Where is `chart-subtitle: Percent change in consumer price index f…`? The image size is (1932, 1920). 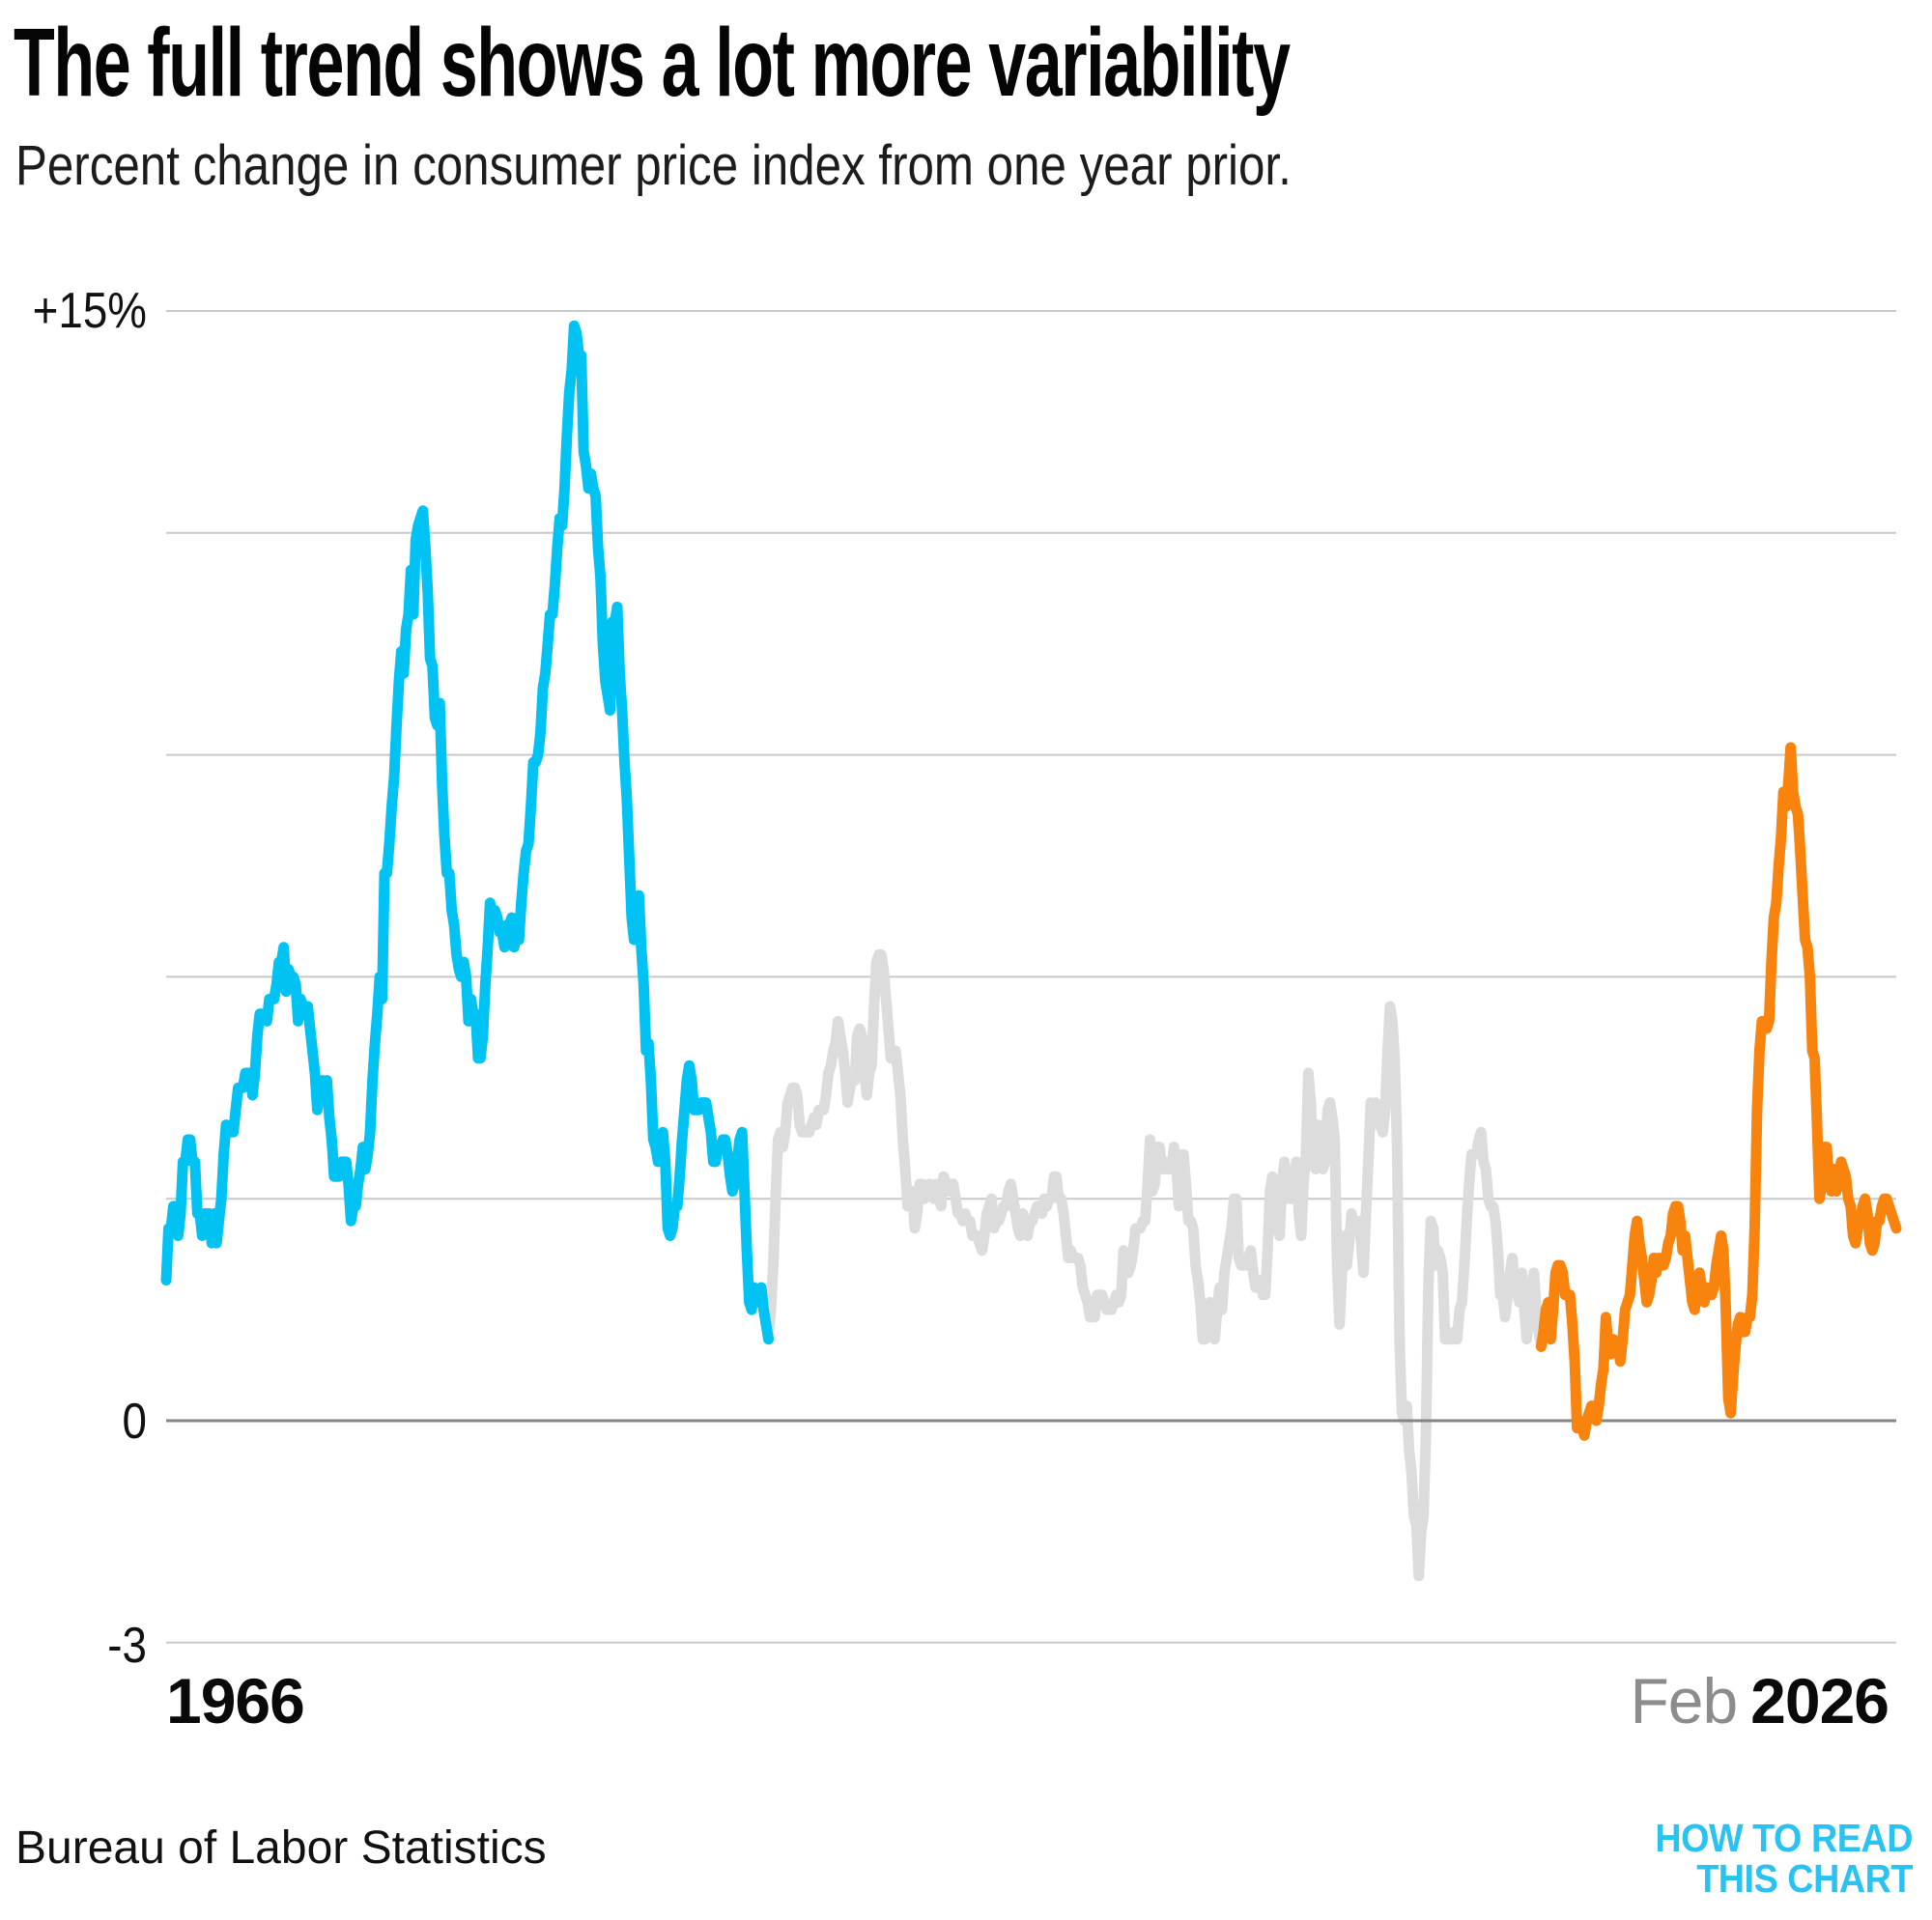 chart-subtitle: Percent change in consumer price index f… is located at coordinates (653, 165).